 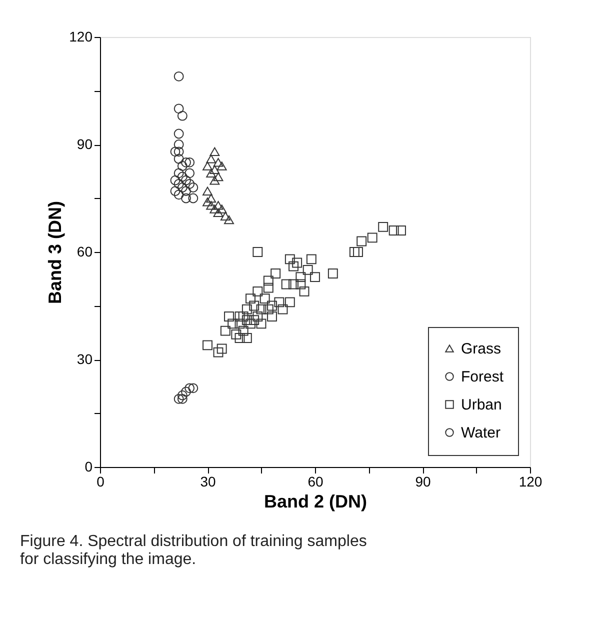 I want to click on legend-label: Forest, so click(x=482, y=377).